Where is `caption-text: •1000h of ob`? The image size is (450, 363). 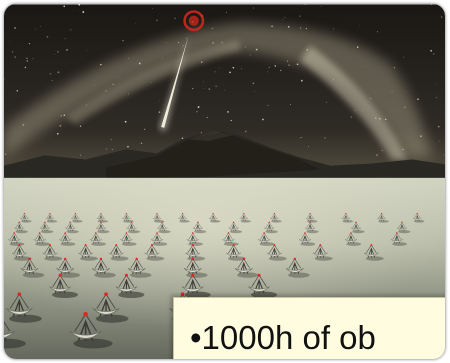
caption-text: •1000h of ob is located at coordinates (283, 337).